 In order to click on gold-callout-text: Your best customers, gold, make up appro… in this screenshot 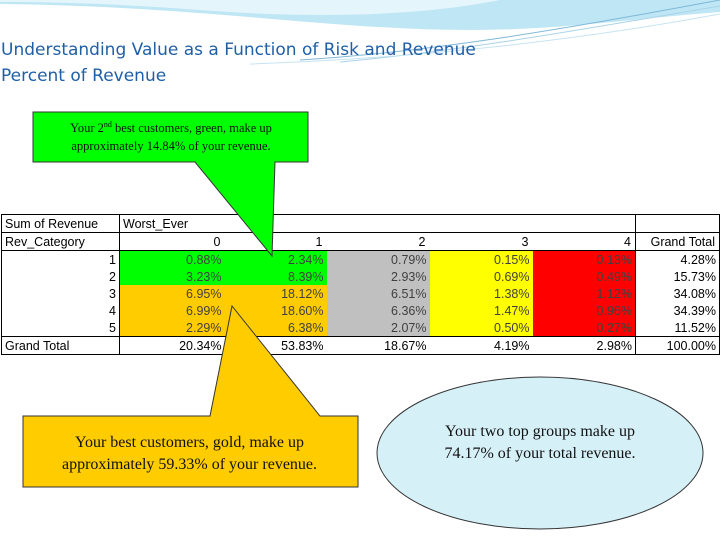, I will do `click(189, 453)`.